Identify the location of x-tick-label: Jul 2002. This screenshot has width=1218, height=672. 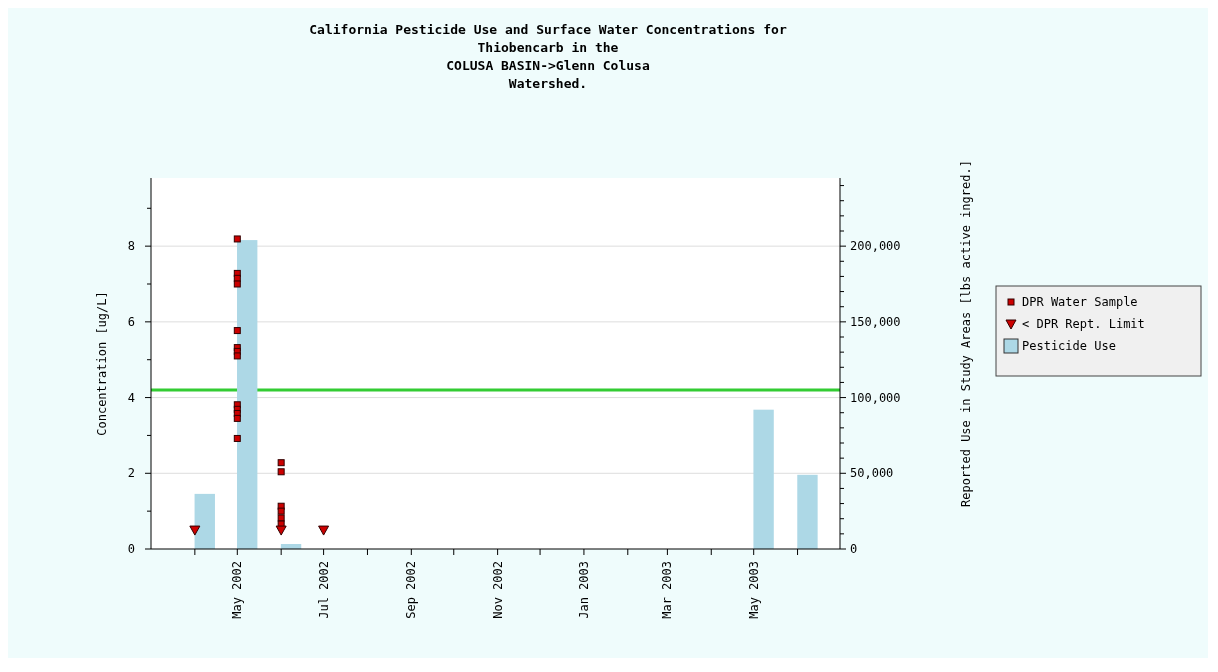
(323, 590).